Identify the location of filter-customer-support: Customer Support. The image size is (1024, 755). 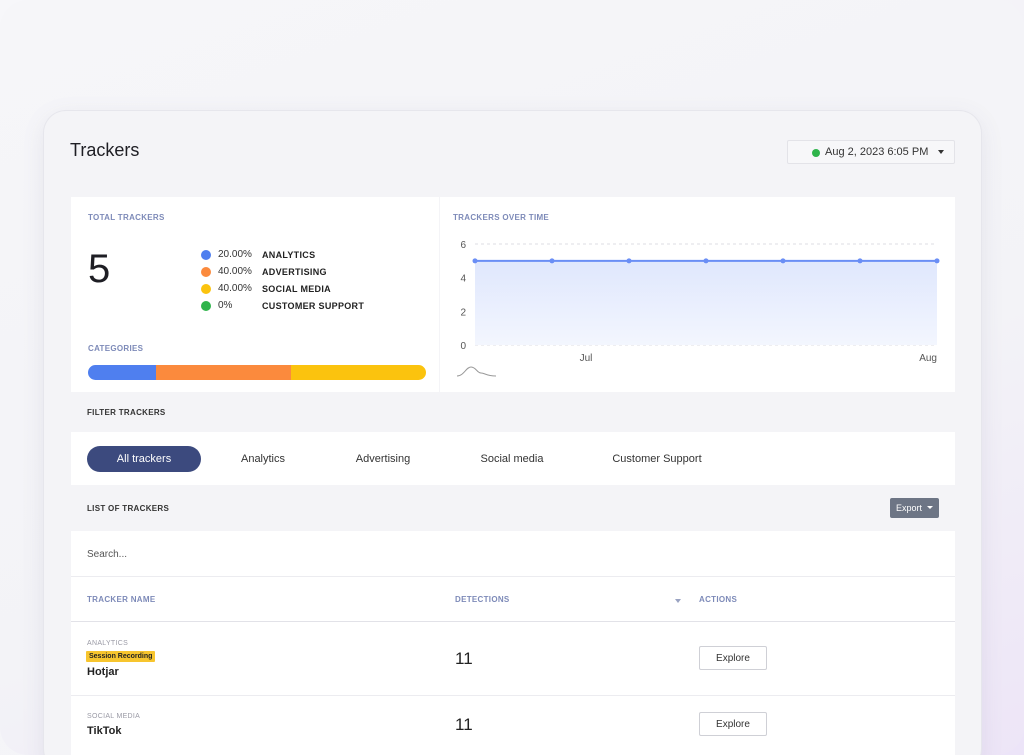
(657, 459).